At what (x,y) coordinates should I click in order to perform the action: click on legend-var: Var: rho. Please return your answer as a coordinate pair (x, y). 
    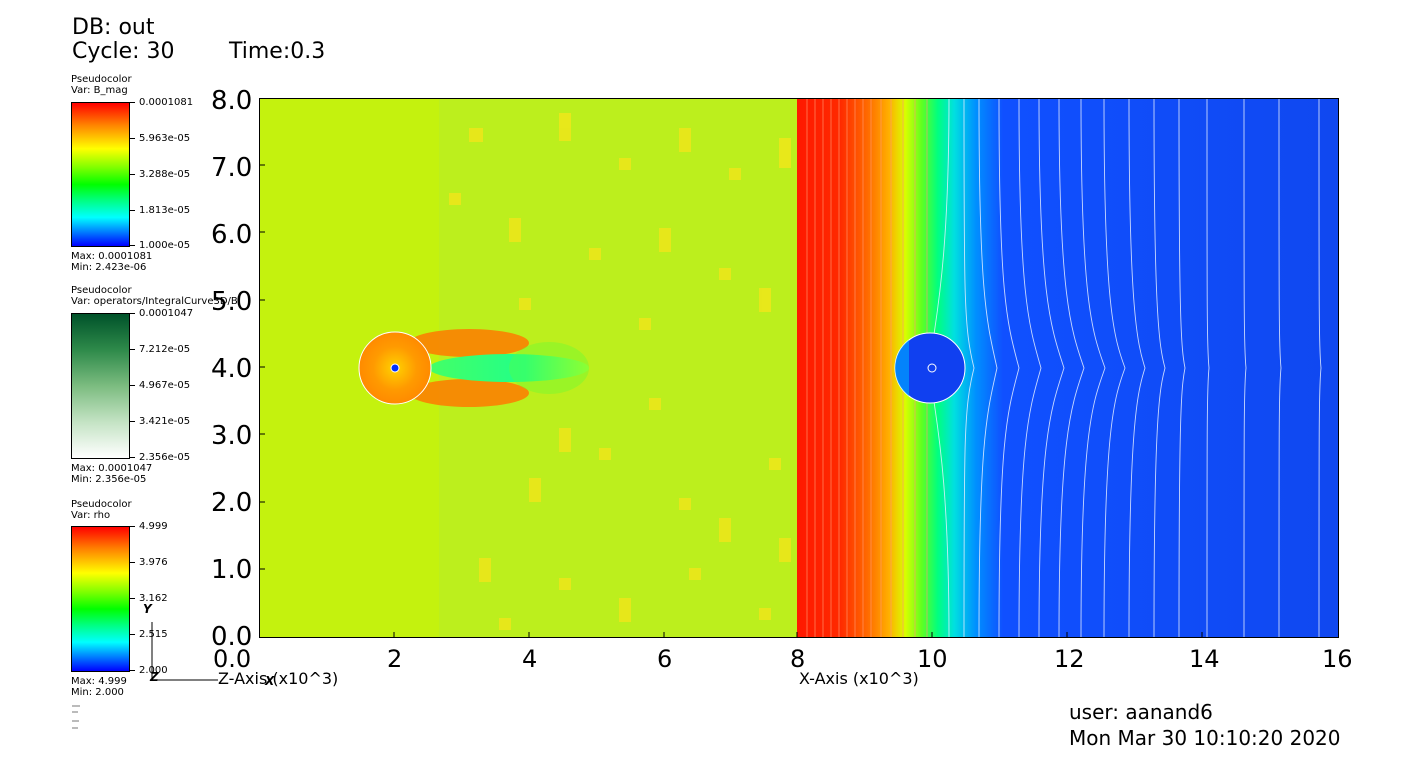
    Looking at the image, I should click on (91, 515).